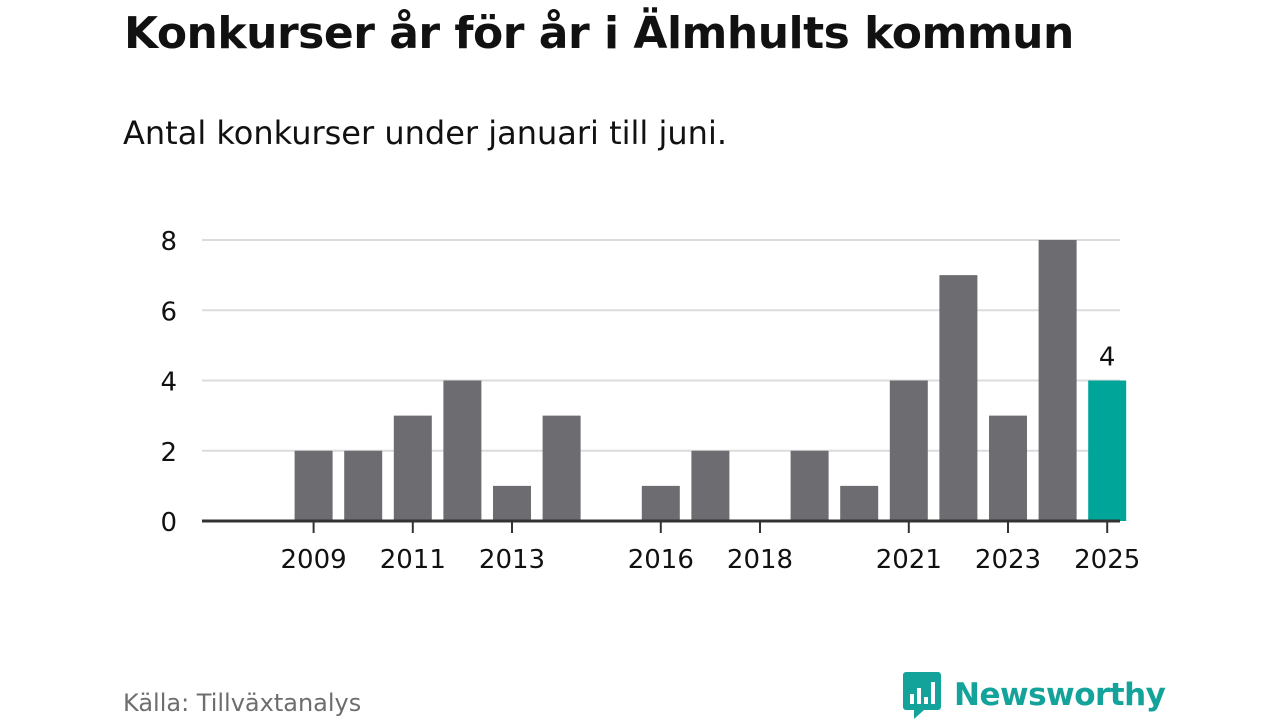 The width and height of the screenshot is (1280, 720). I want to click on bar-2010, so click(363, 485).